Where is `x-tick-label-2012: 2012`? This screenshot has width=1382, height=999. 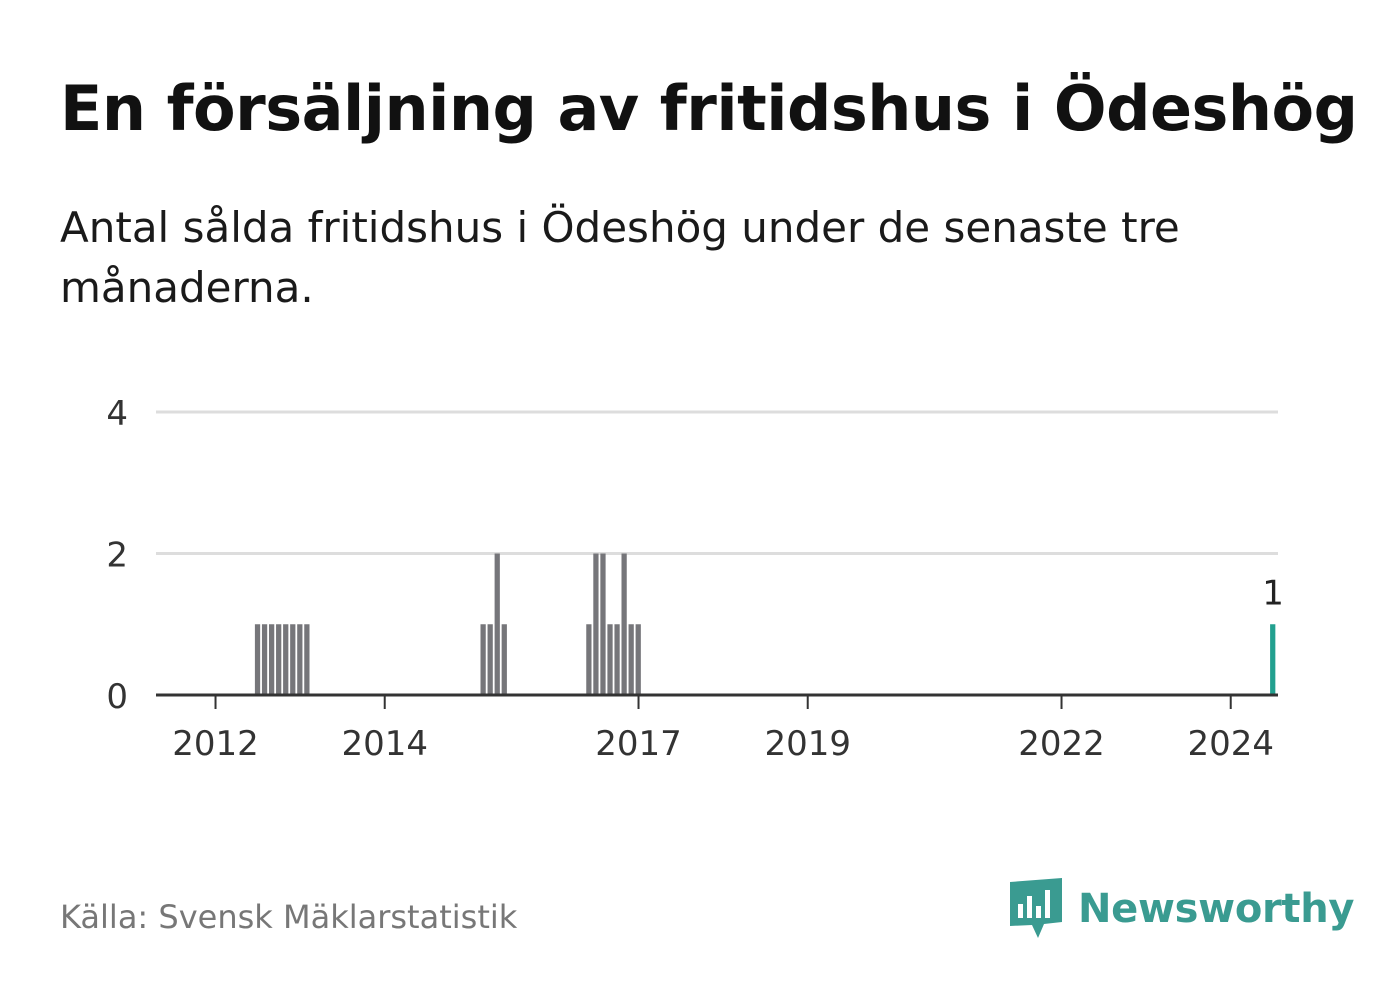
x-tick-label-2012: 2012 is located at coordinates (215, 744).